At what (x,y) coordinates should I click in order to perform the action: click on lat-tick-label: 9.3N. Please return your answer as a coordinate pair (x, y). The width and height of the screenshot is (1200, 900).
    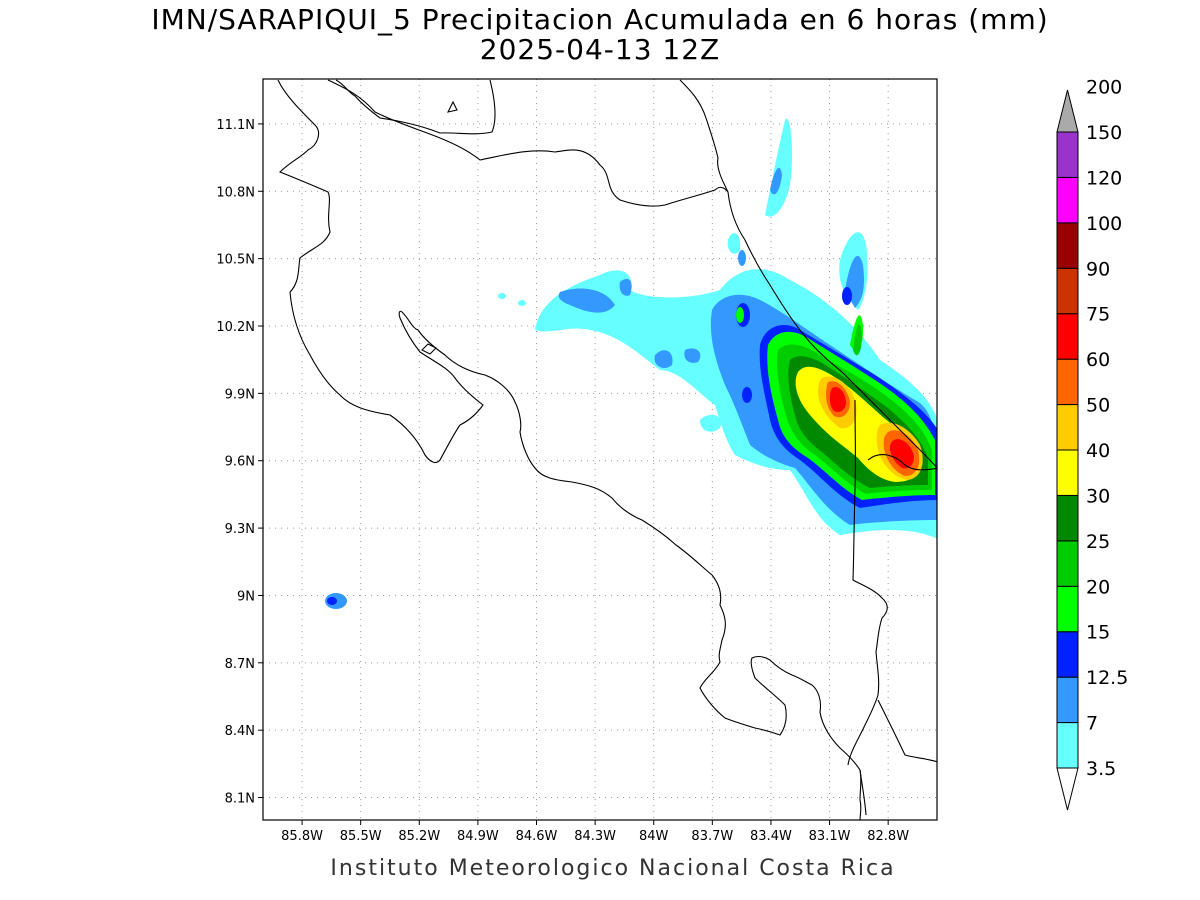
    Looking at the image, I should click on (240, 529).